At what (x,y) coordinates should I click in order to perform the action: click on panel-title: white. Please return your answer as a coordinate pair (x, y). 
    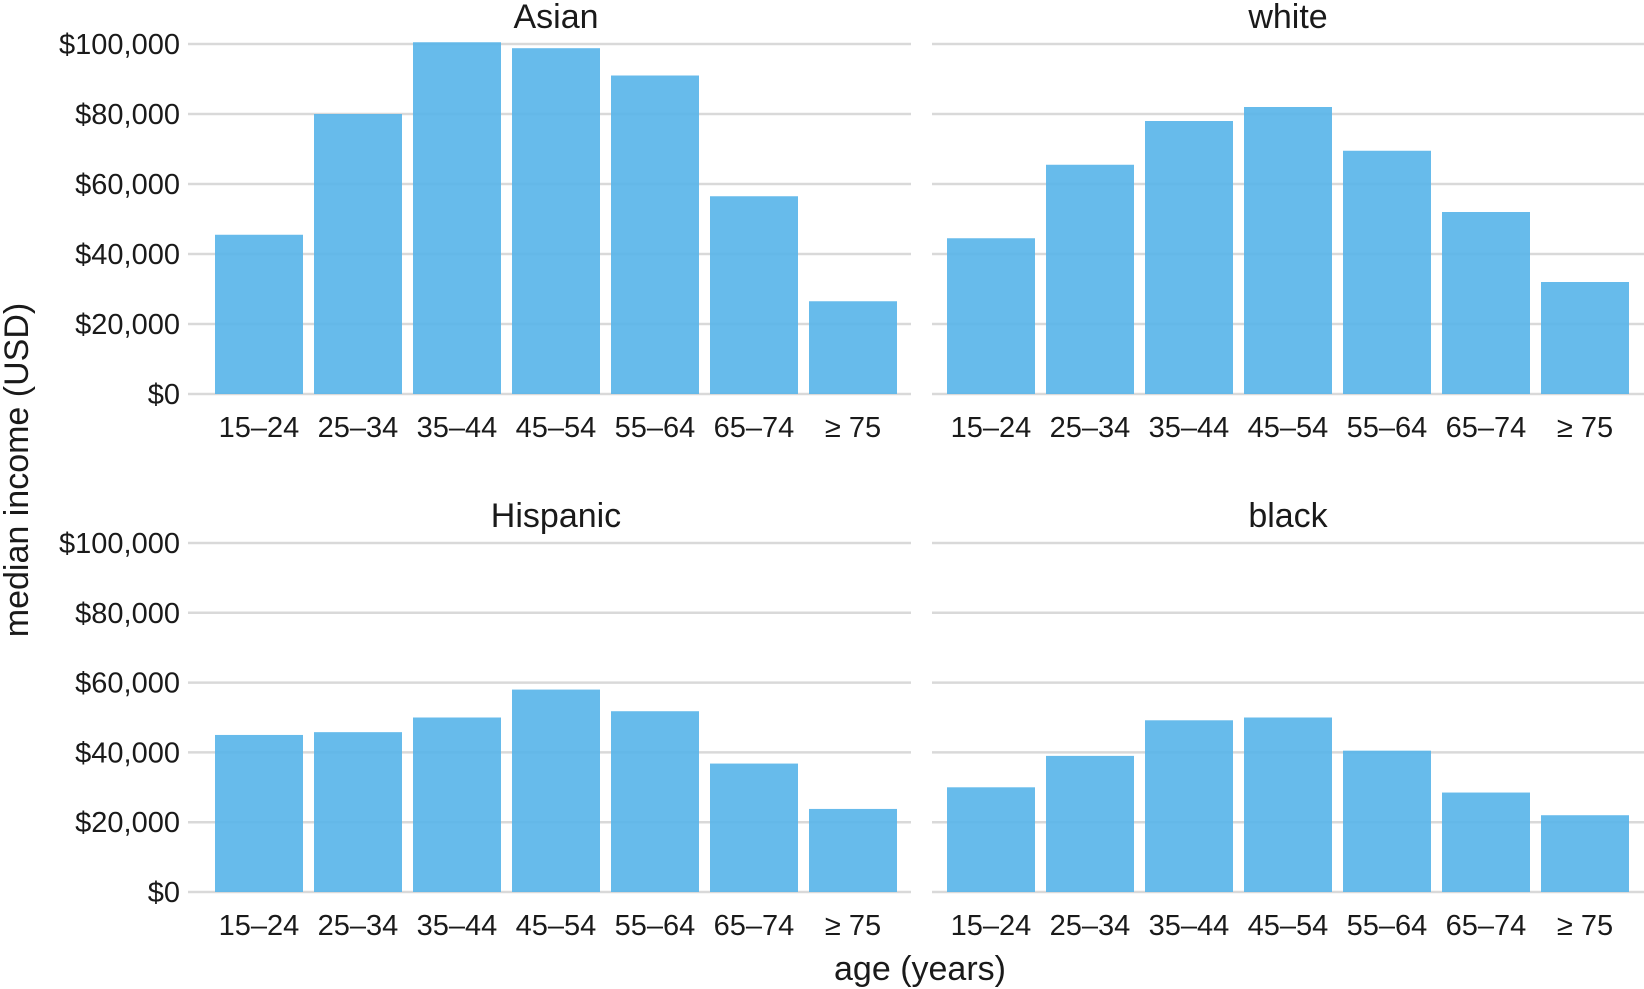
    Looking at the image, I should click on (1287, 18).